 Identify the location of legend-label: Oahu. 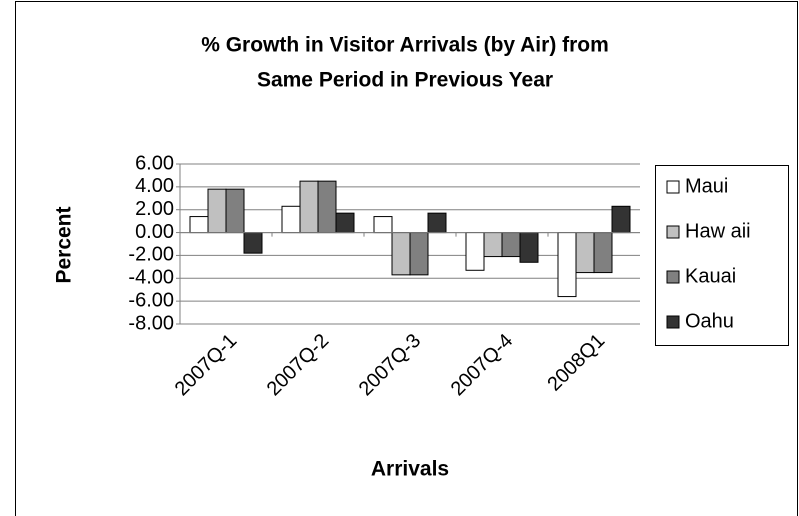
(709, 321).